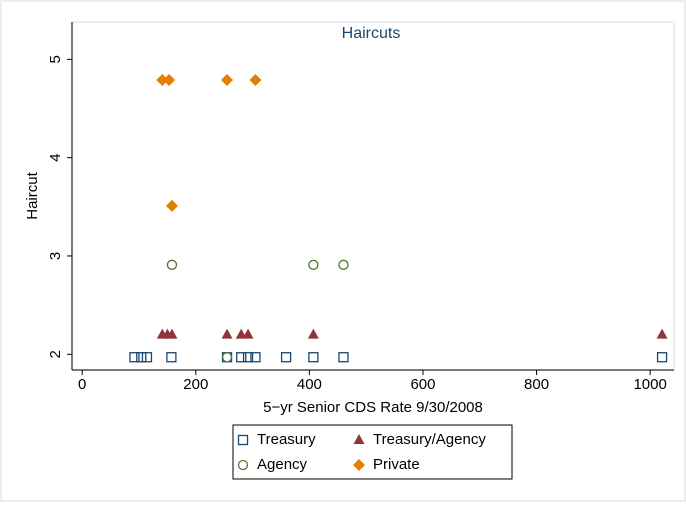 The height and width of the screenshot is (507, 686). What do you see at coordinates (372, 452) in the screenshot?
I see `legend-box` at bounding box center [372, 452].